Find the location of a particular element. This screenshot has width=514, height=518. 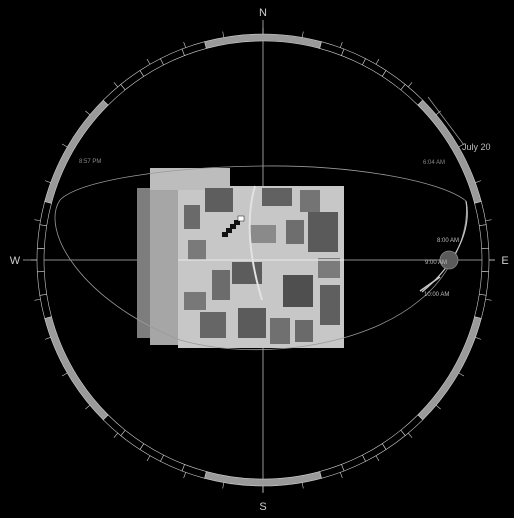

compass-east: E is located at coordinates (504, 261).